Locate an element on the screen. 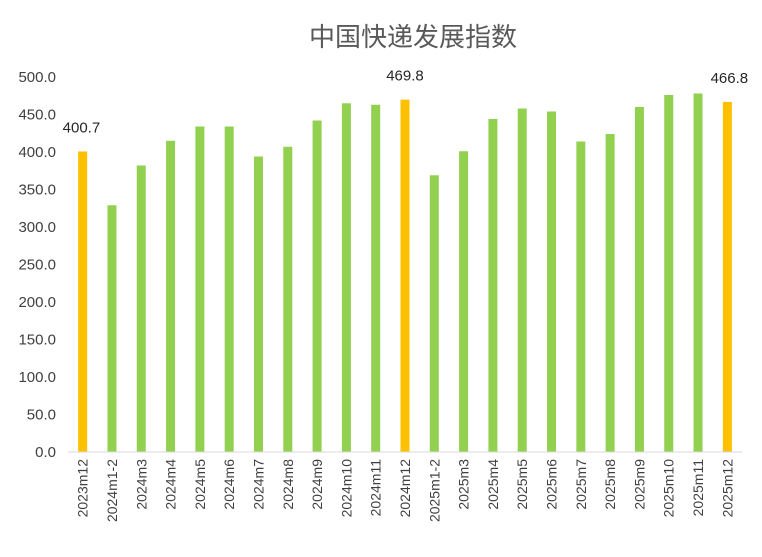  y-tick-label: 100.0 is located at coordinates (37, 377).